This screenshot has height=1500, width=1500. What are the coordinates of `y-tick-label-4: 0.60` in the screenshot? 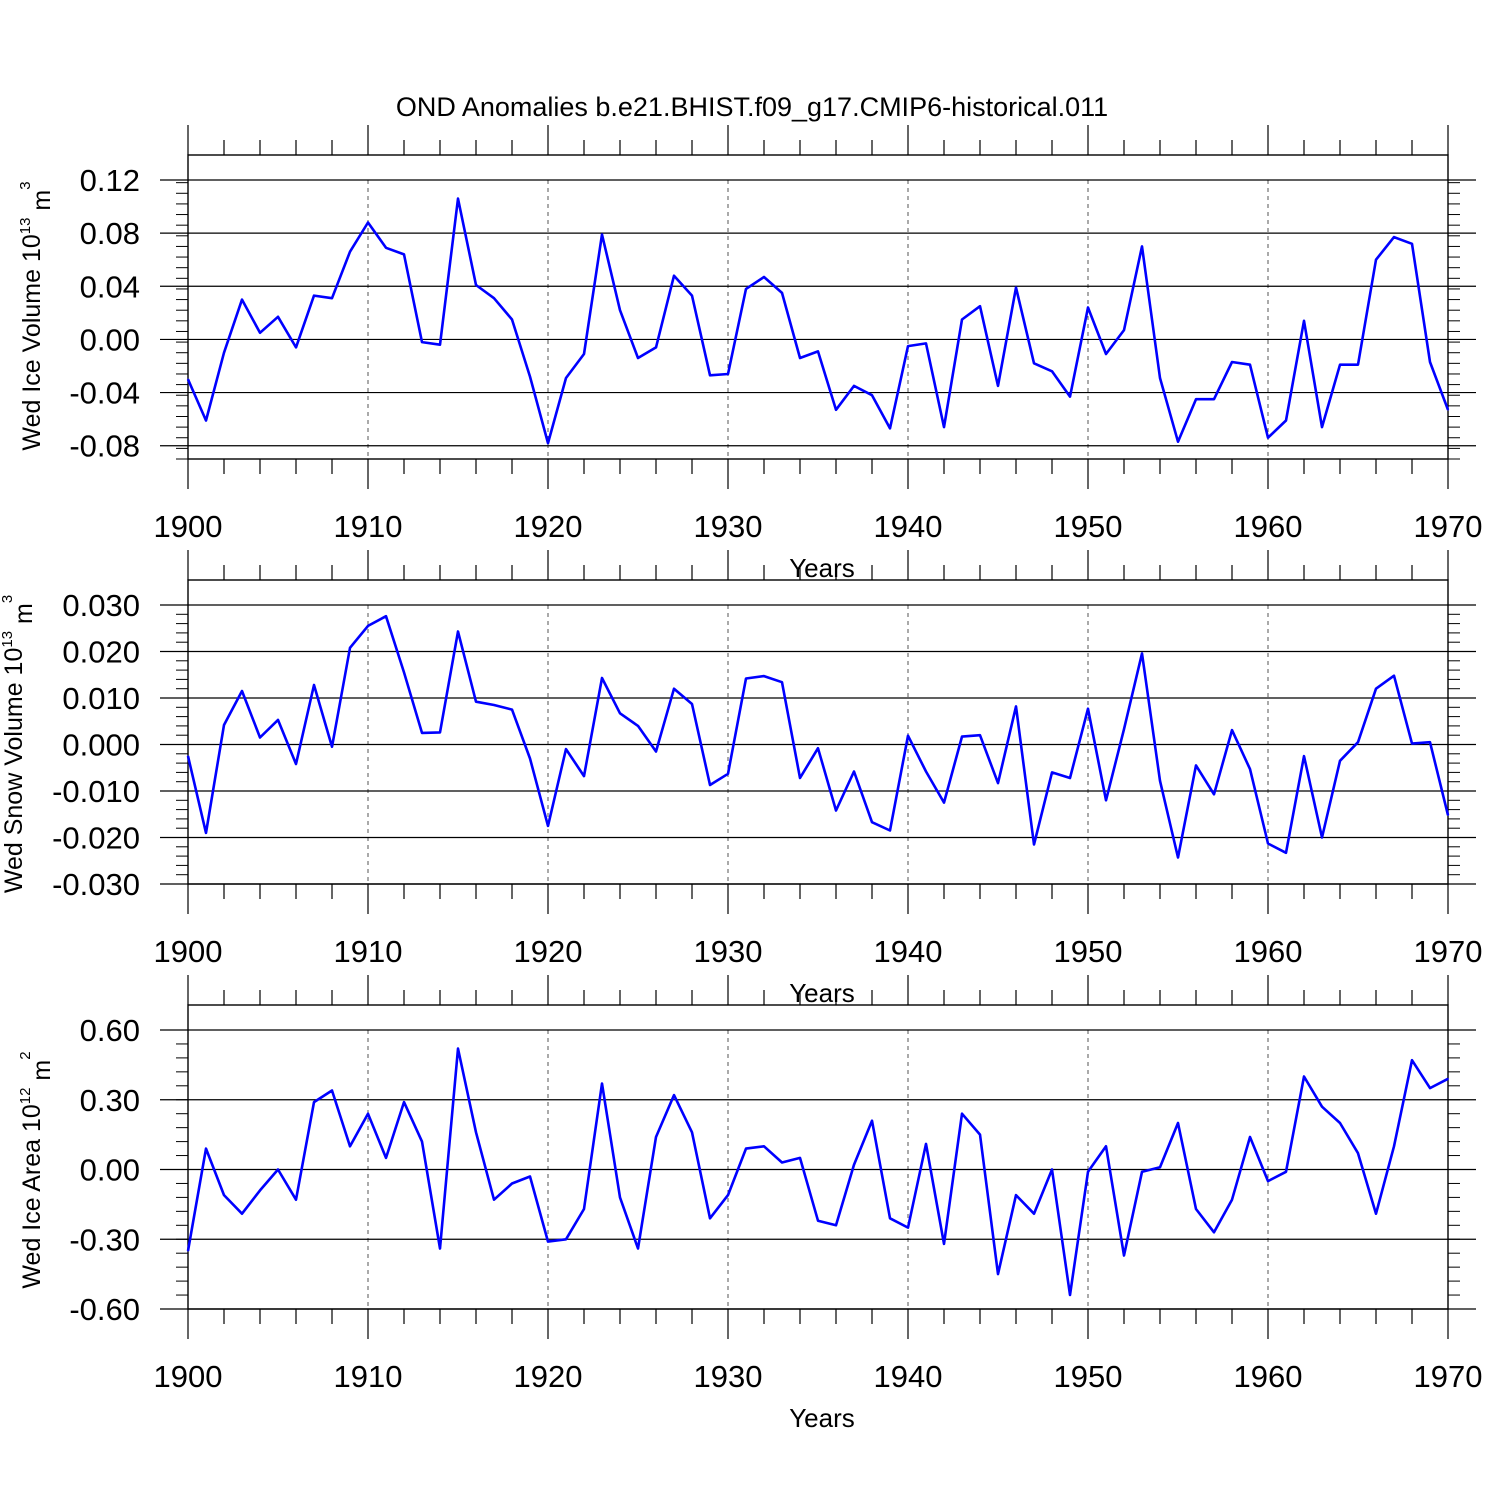 It's located at (110, 1030).